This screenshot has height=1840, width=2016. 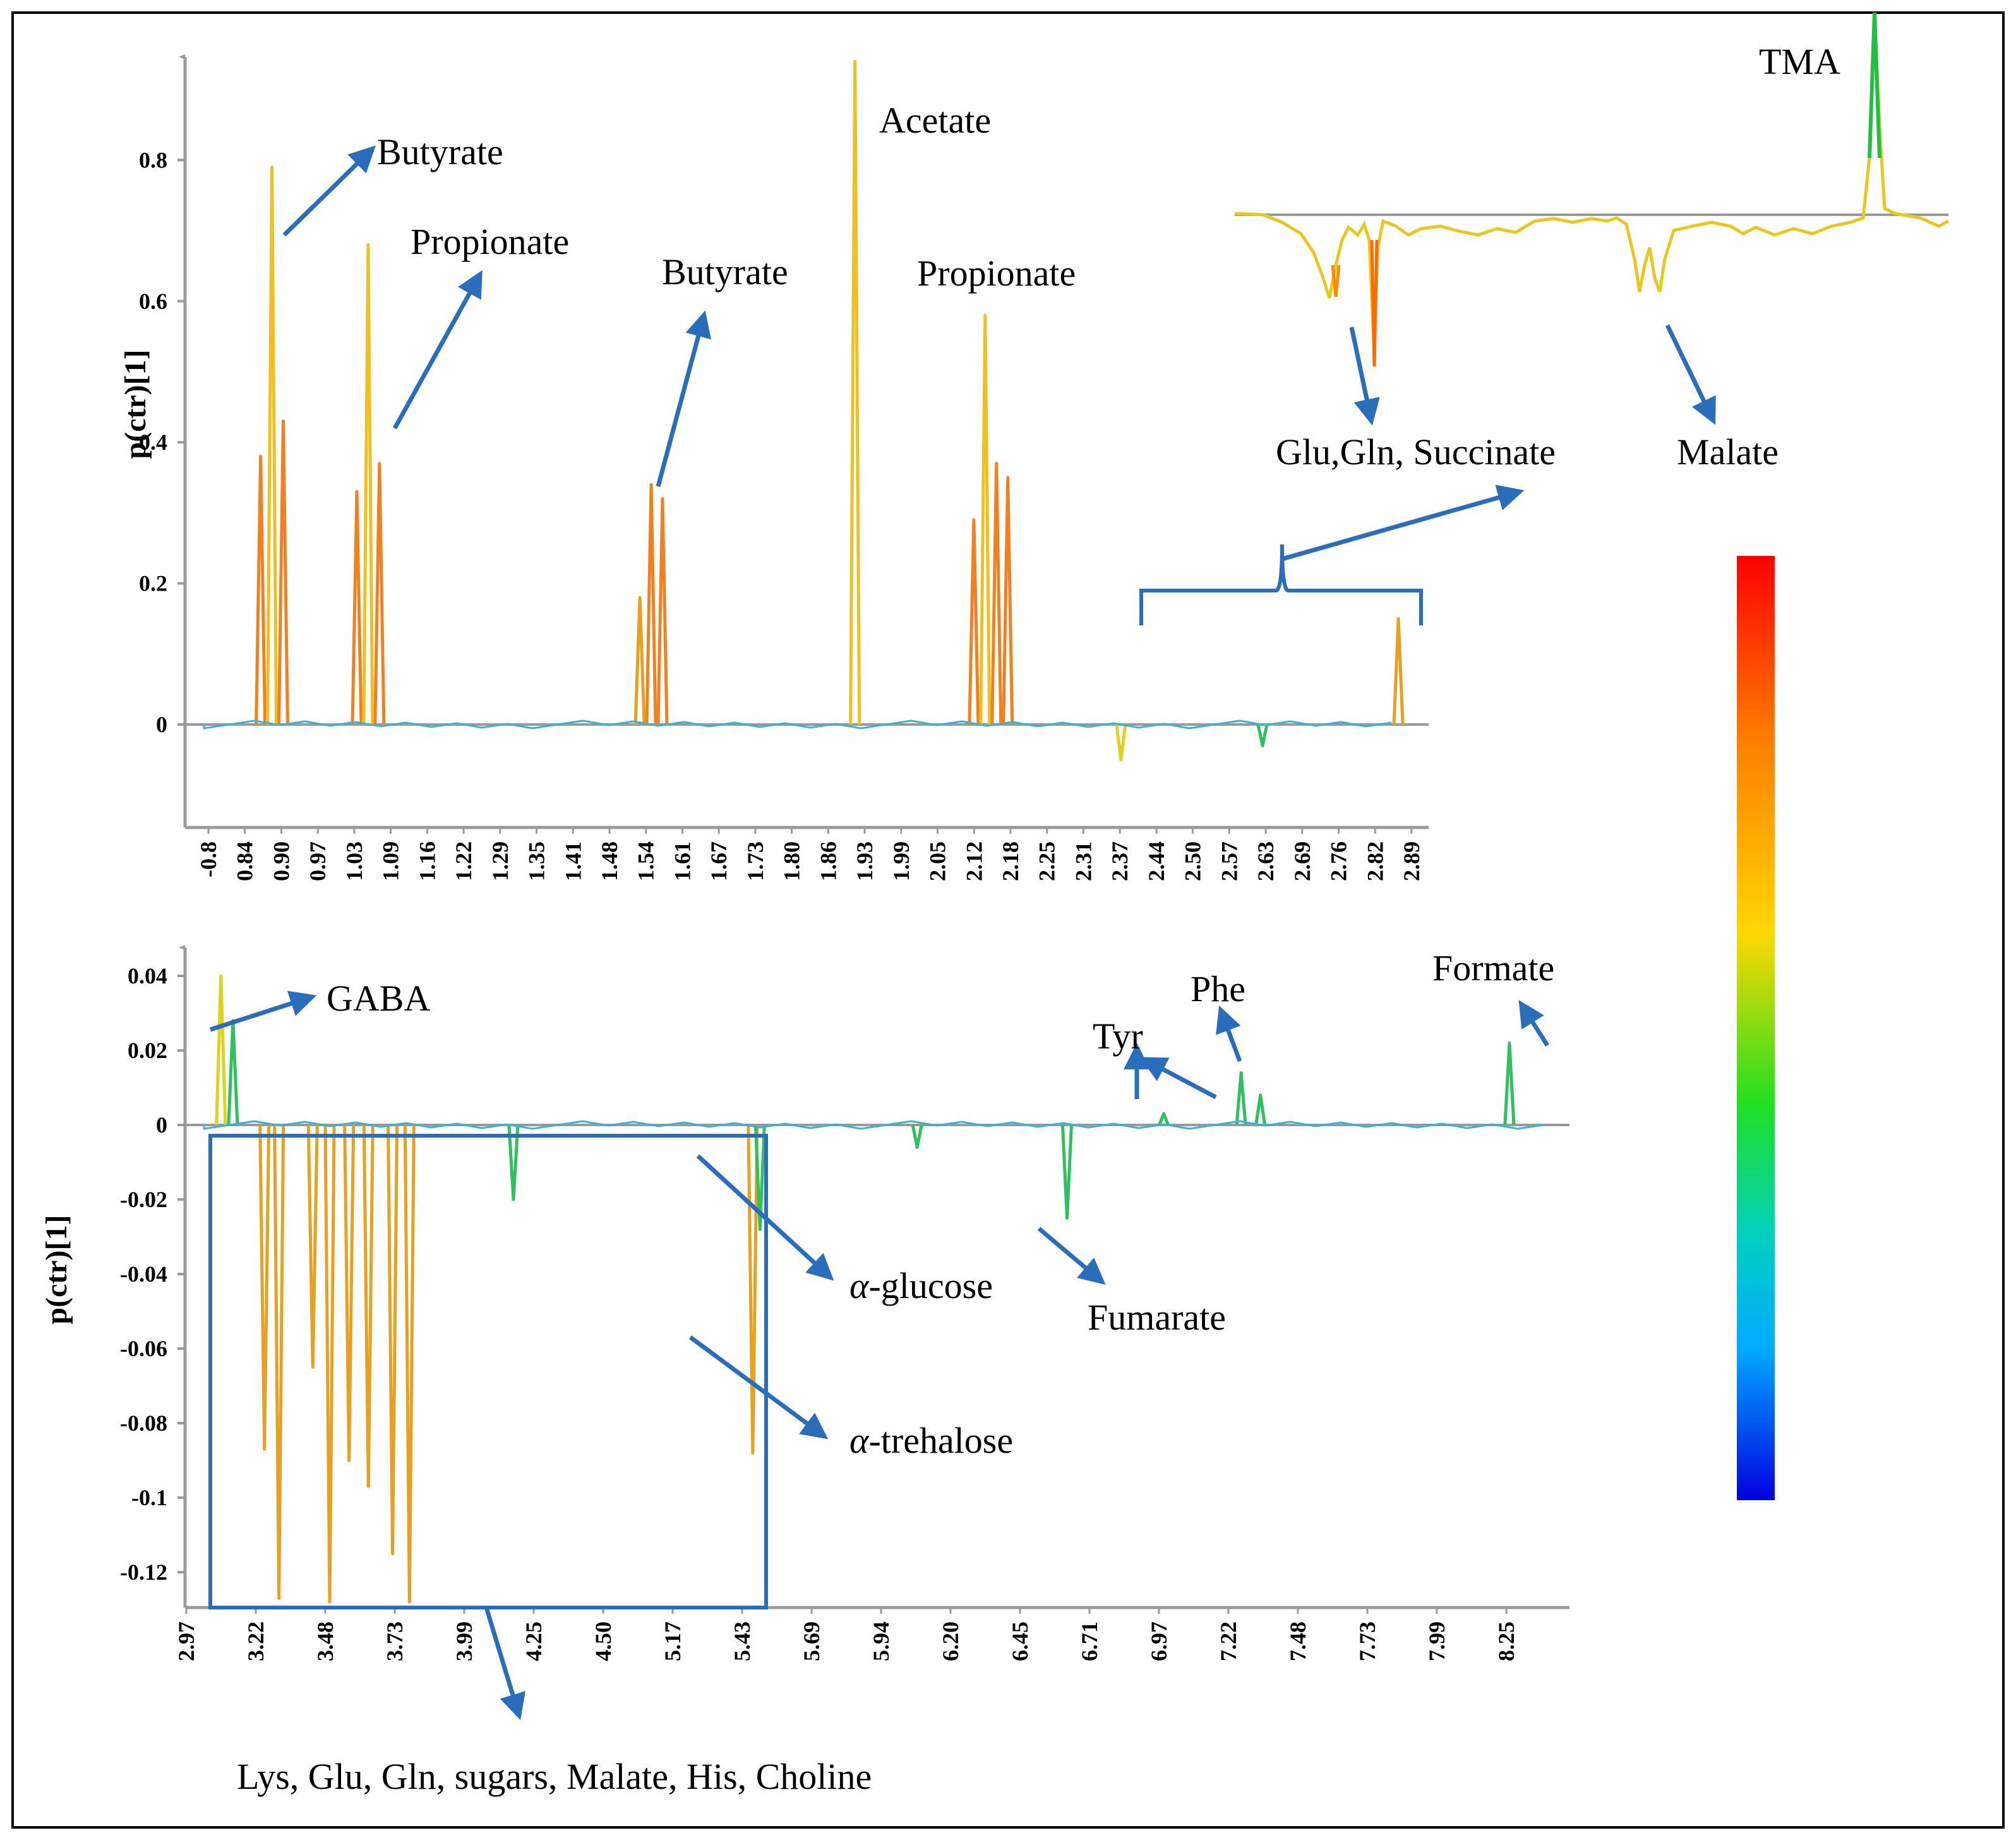 What do you see at coordinates (490, 241) in the screenshot?
I see `label-propionate-1: Propionate` at bounding box center [490, 241].